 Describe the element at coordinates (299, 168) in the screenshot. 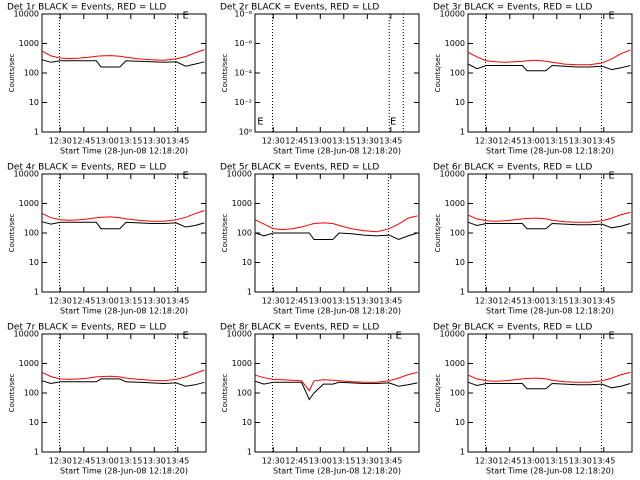

I see `chart-title: Det 5r BLACK = Events, RED = LLD` at that location.